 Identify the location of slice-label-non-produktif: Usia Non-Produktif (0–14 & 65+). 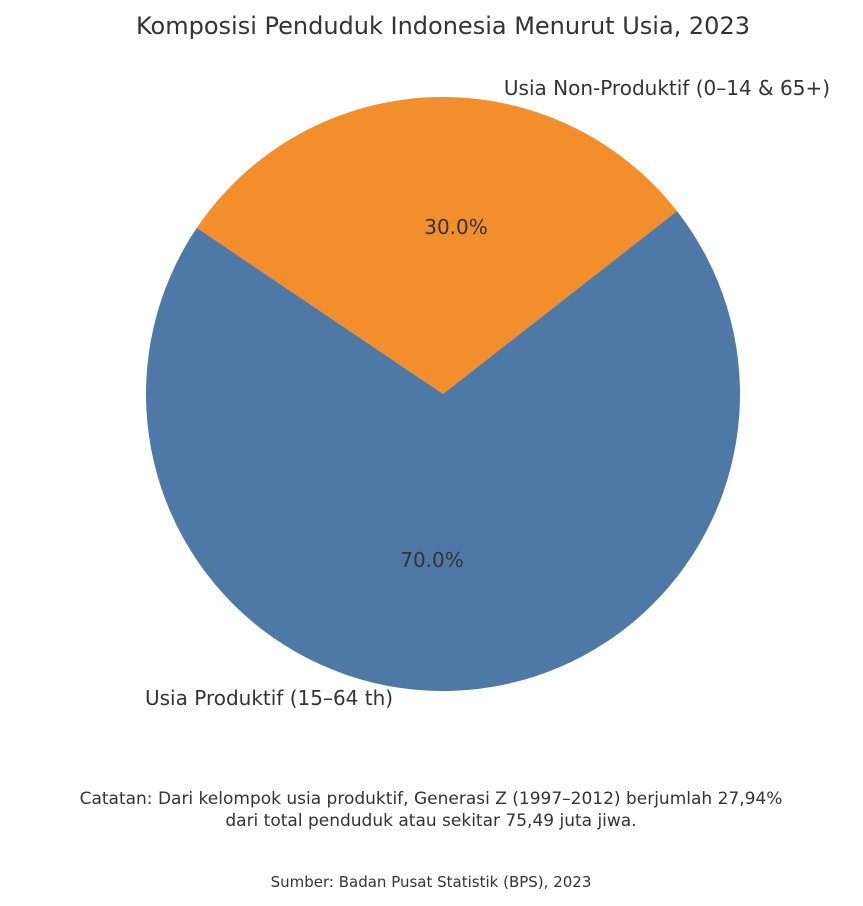
(667, 88).